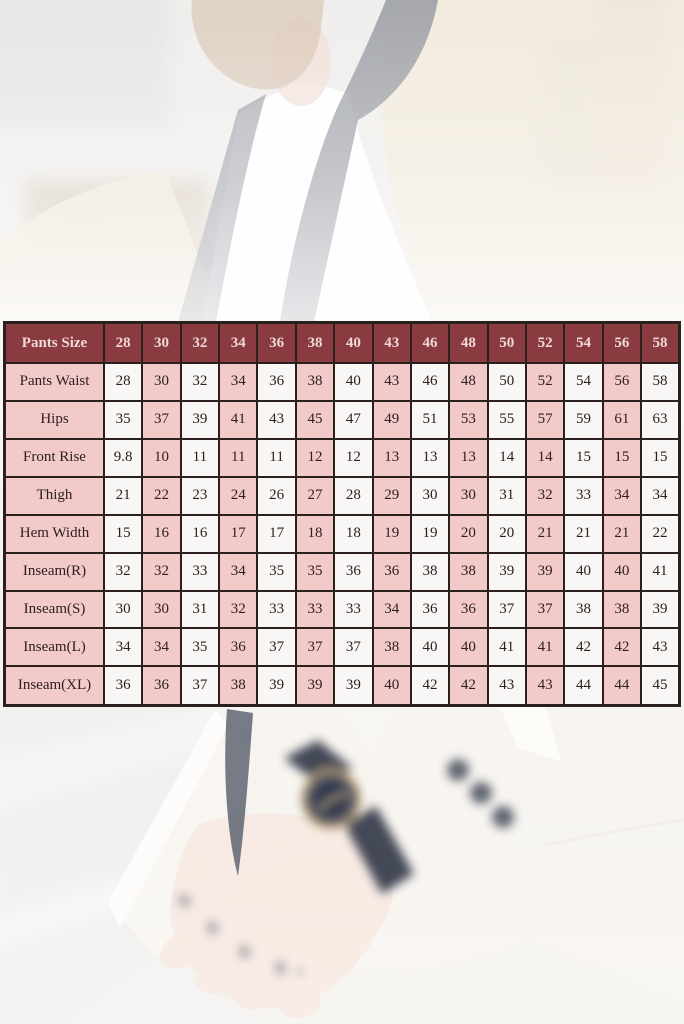 The image size is (684, 1024). What do you see at coordinates (660, 609) in the screenshot?
I see `value-cell: 39` at bounding box center [660, 609].